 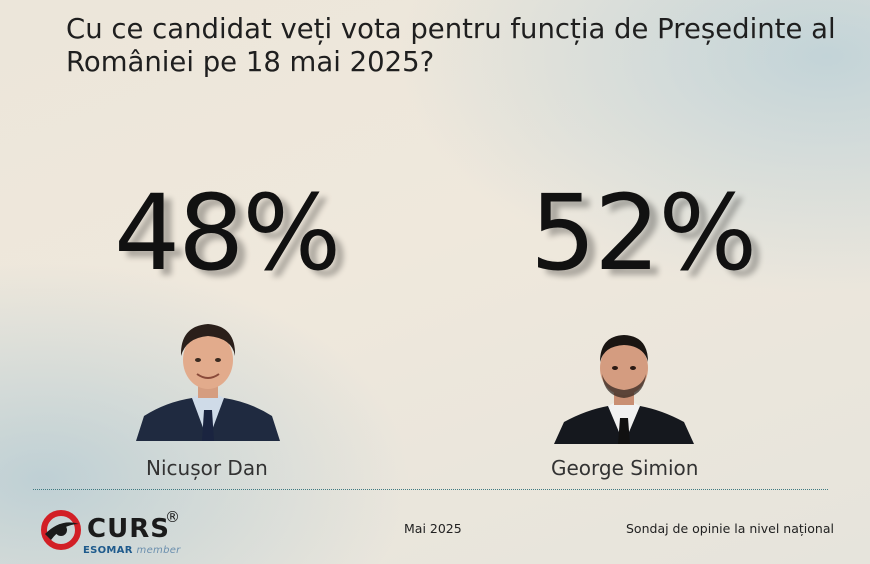 What do you see at coordinates (132, 550) in the screenshot?
I see `esomar-label: ESOMAR member` at bounding box center [132, 550].